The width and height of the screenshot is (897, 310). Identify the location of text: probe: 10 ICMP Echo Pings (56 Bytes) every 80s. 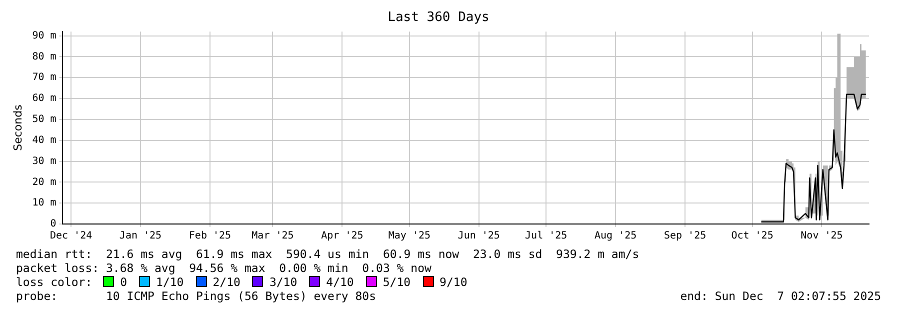
(196, 296).